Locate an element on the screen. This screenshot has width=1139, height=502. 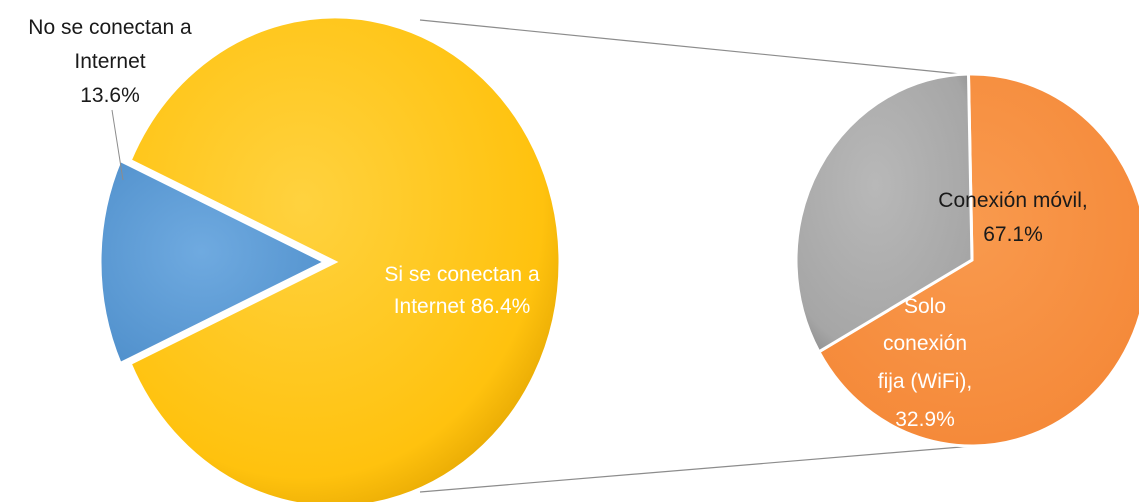
label-no-line2: Internet is located at coordinates (109, 61).